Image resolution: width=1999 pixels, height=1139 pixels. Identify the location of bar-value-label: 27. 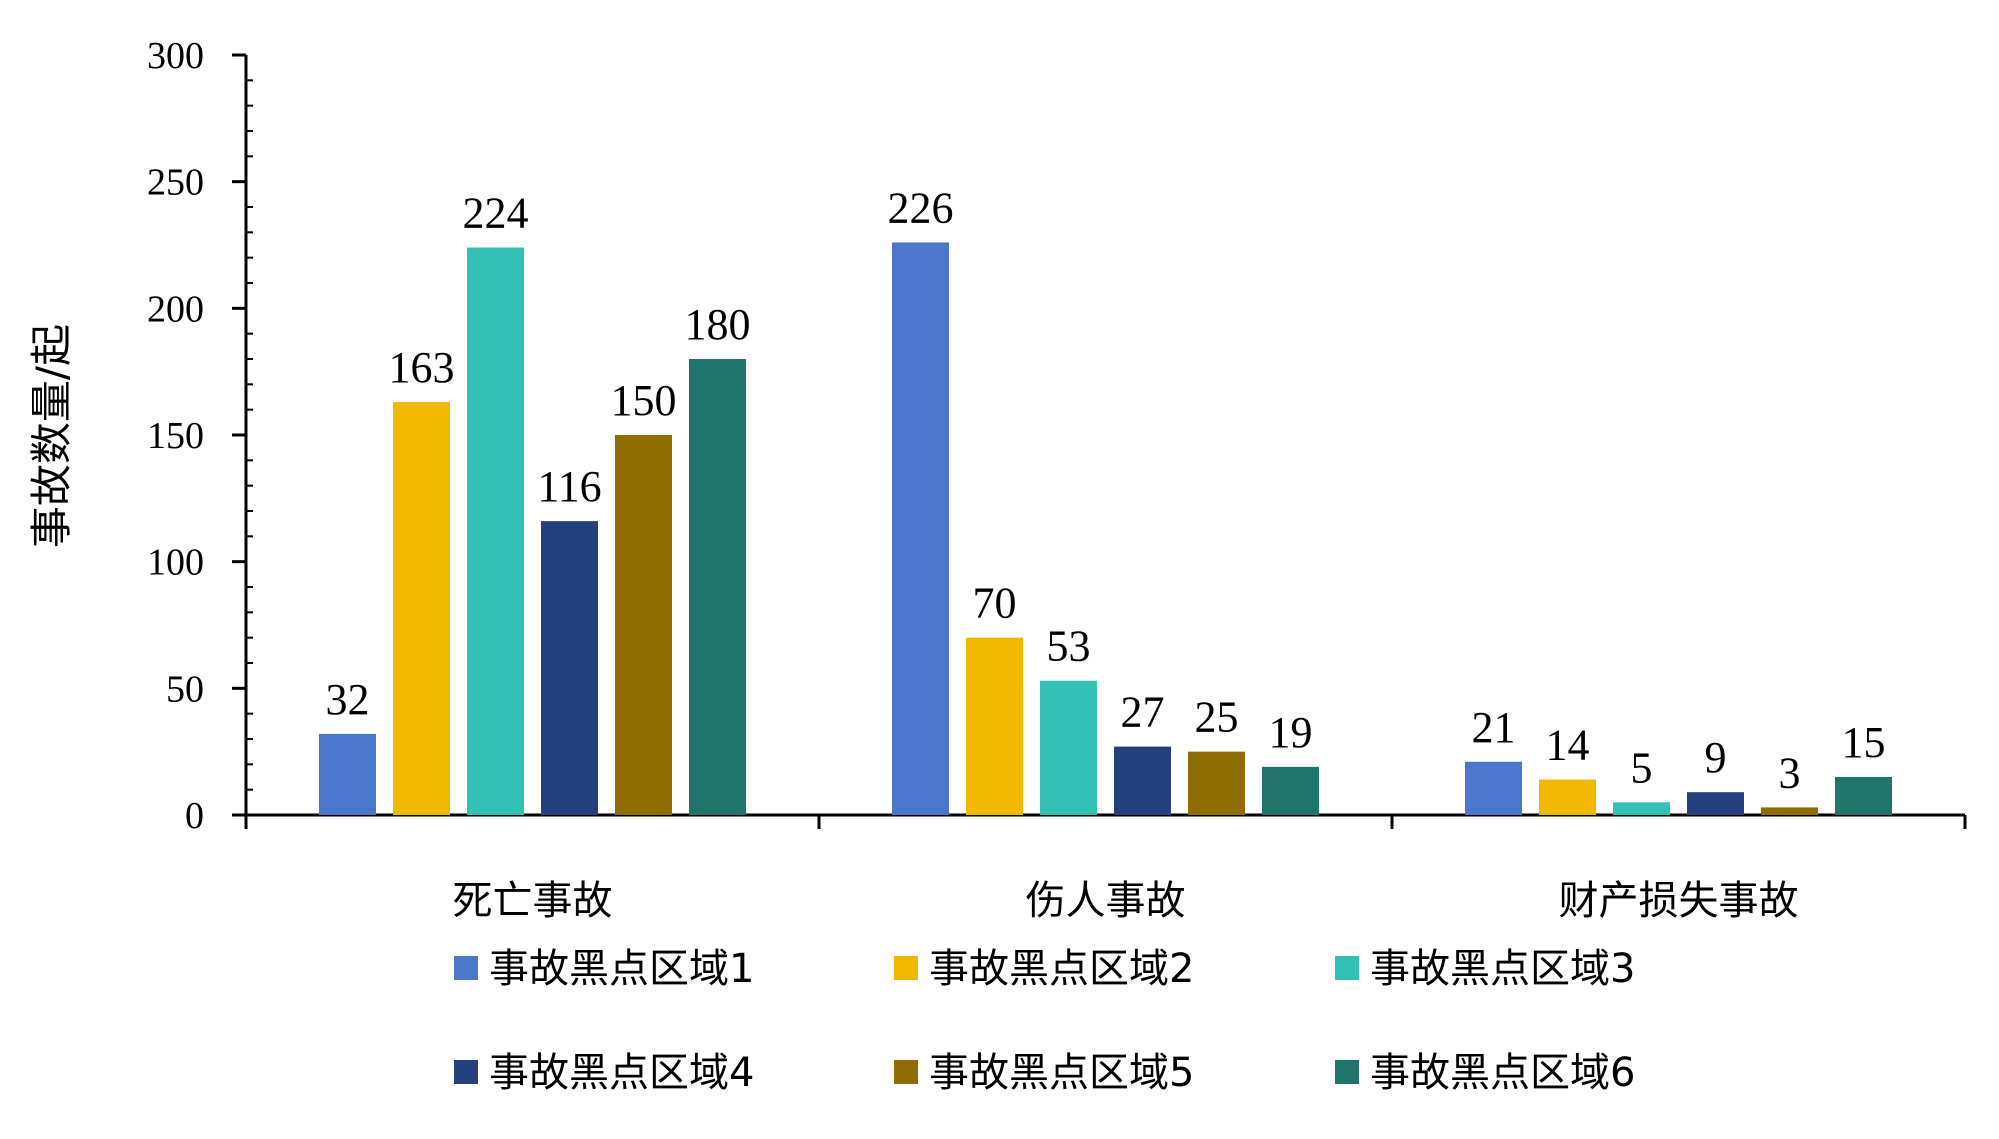
(1143, 712).